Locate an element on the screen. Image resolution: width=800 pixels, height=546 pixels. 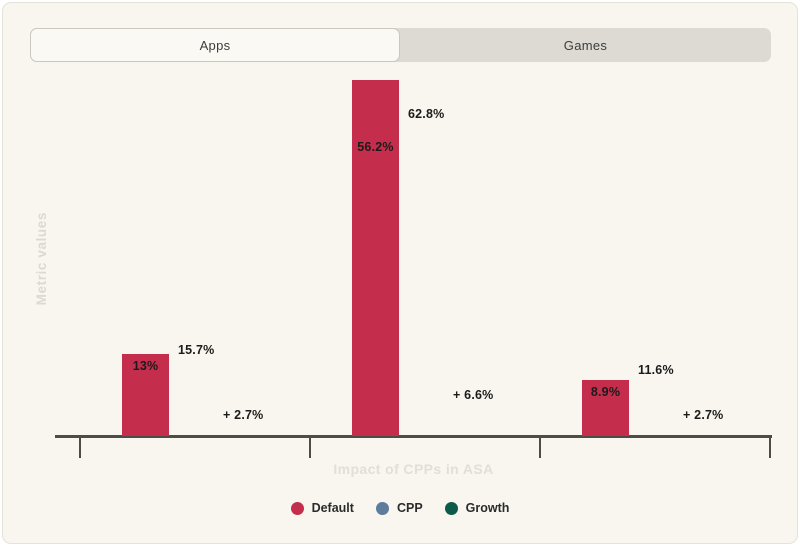
cpp-legend-dot is located at coordinates (382, 508).